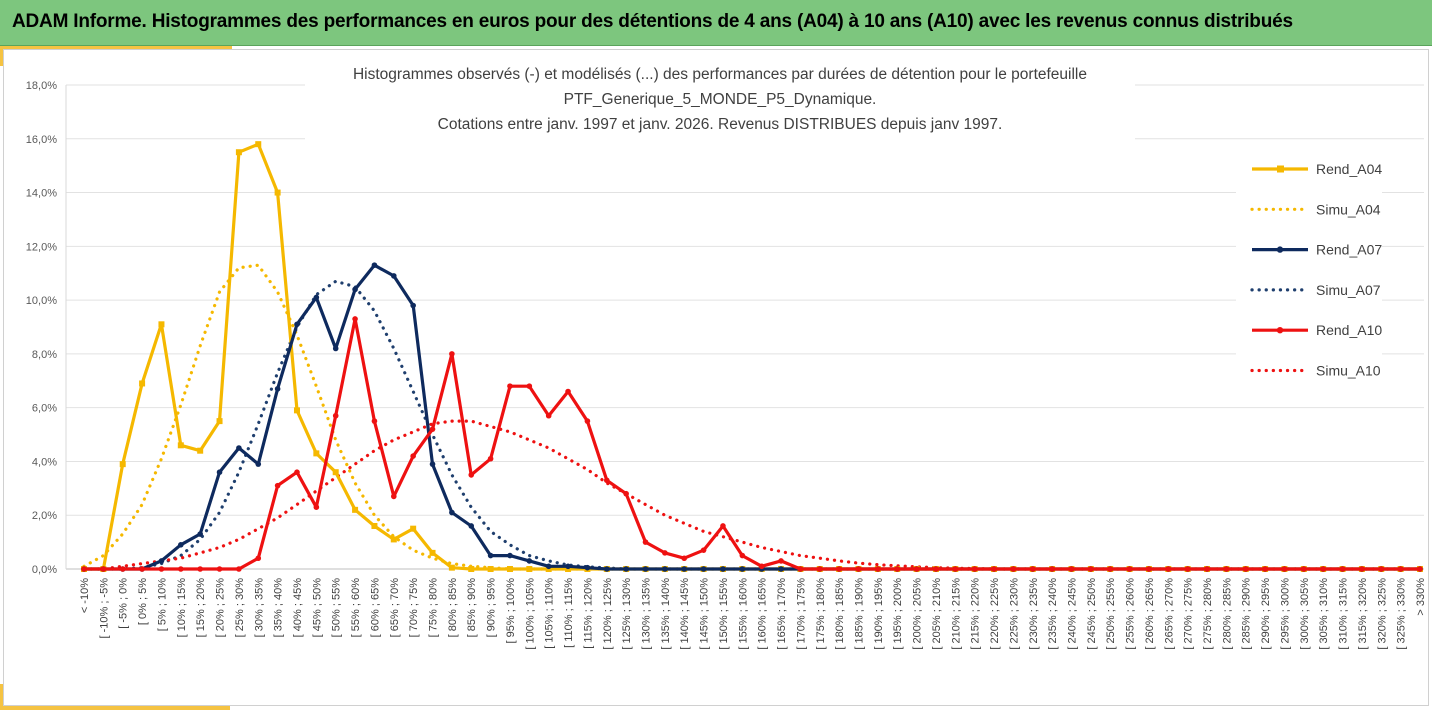 Image resolution: width=1432 pixels, height=710 pixels. Describe the element at coordinates (337, 608) in the screenshot. I see `x-tick-label: [ 50% ; 55%` at that location.